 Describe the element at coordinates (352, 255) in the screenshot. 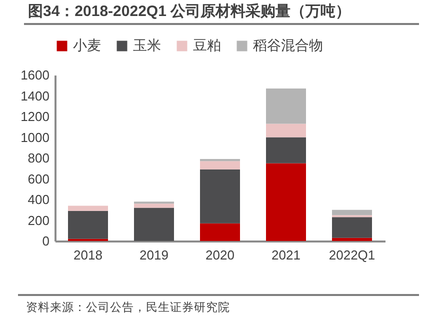

I see `x-tick-label: 2022Q1` at that location.